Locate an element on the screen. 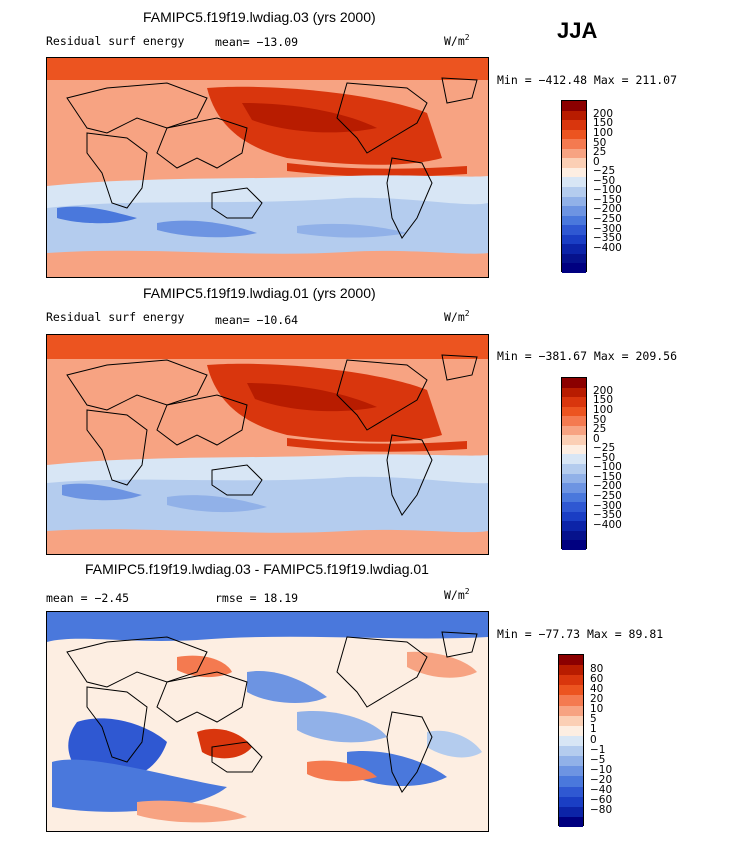 The image size is (733, 841). panel-3-rmse: rmse = 18.19 is located at coordinates (257, 598).